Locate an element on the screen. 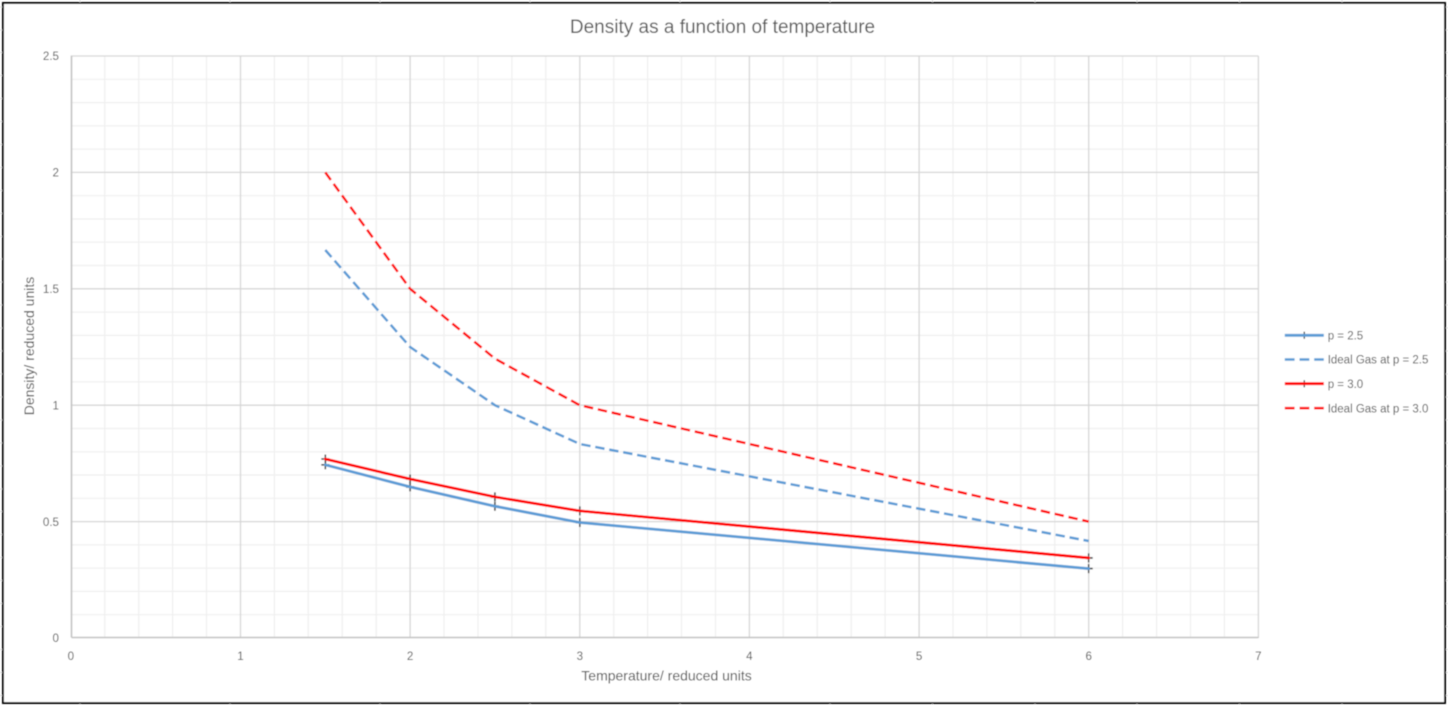  svg-text: 7 is located at coordinates (1258, 656).